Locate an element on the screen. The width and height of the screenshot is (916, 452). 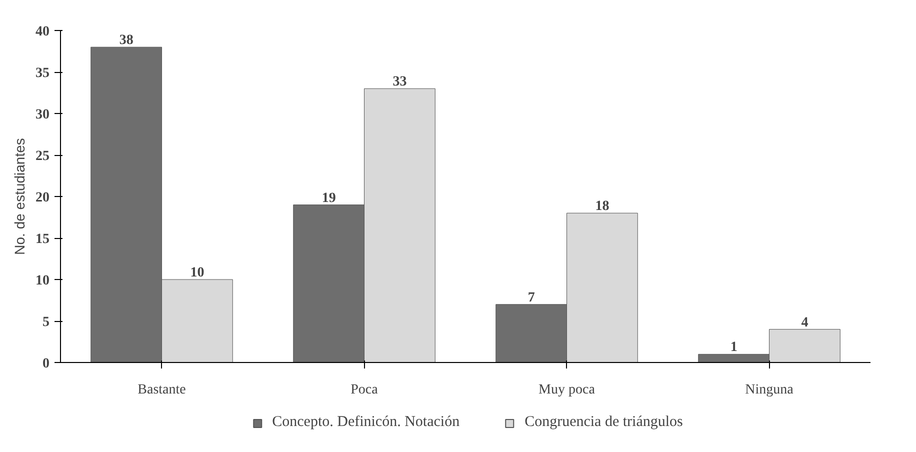
data-label: 10 is located at coordinates (197, 273).